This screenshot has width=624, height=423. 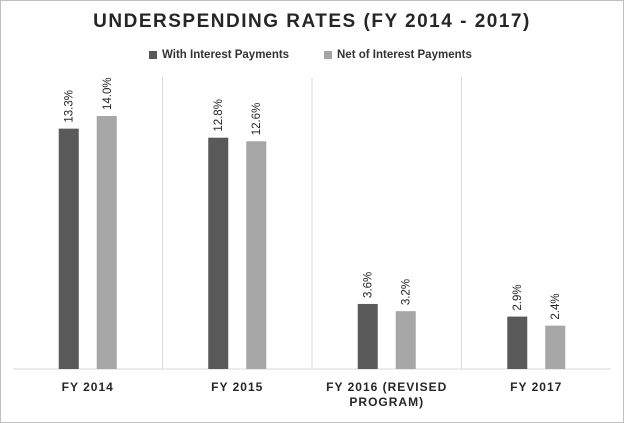 What do you see at coordinates (518, 297) in the screenshot?
I see `bar-value-label: 2.9%` at bounding box center [518, 297].